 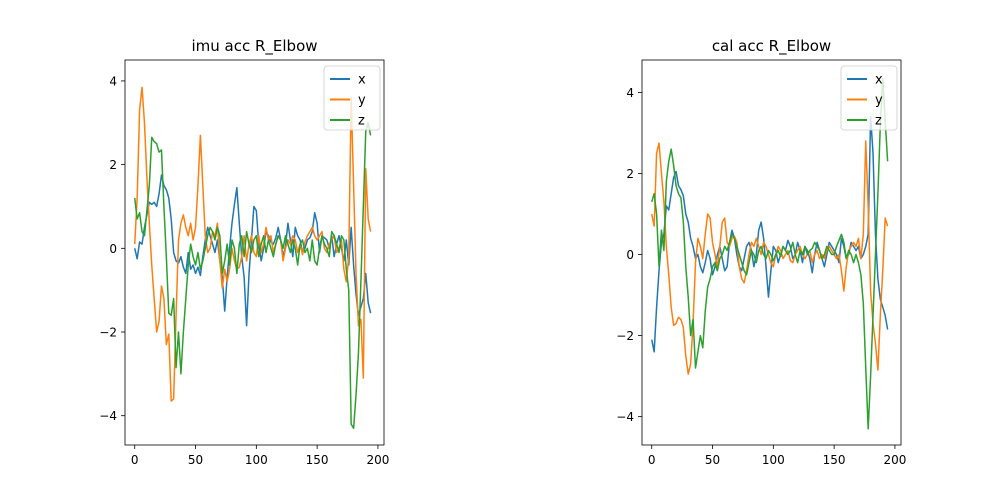 I want to click on series-line-z, so click(x=252, y=276).